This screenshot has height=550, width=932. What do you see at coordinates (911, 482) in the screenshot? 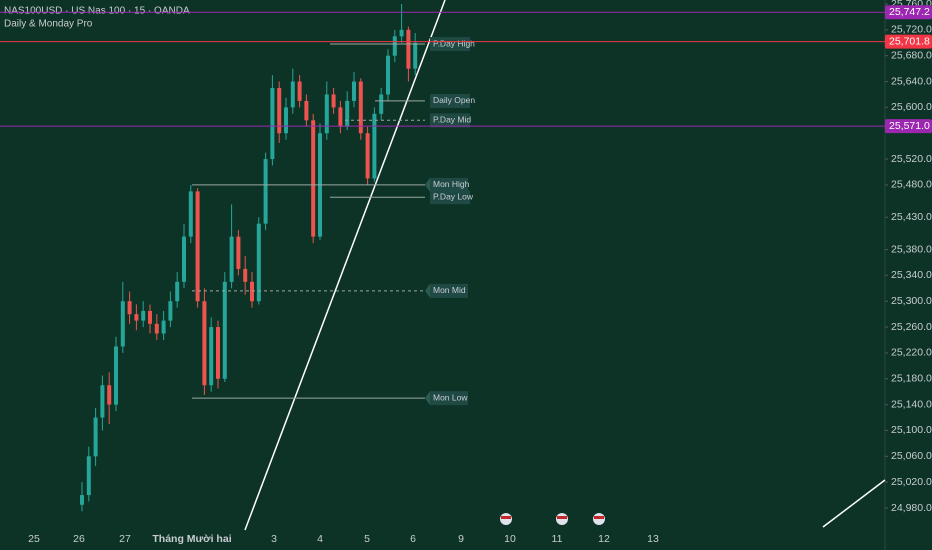
I see `price-label: 25,020.0` at bounding box center [911, 482].